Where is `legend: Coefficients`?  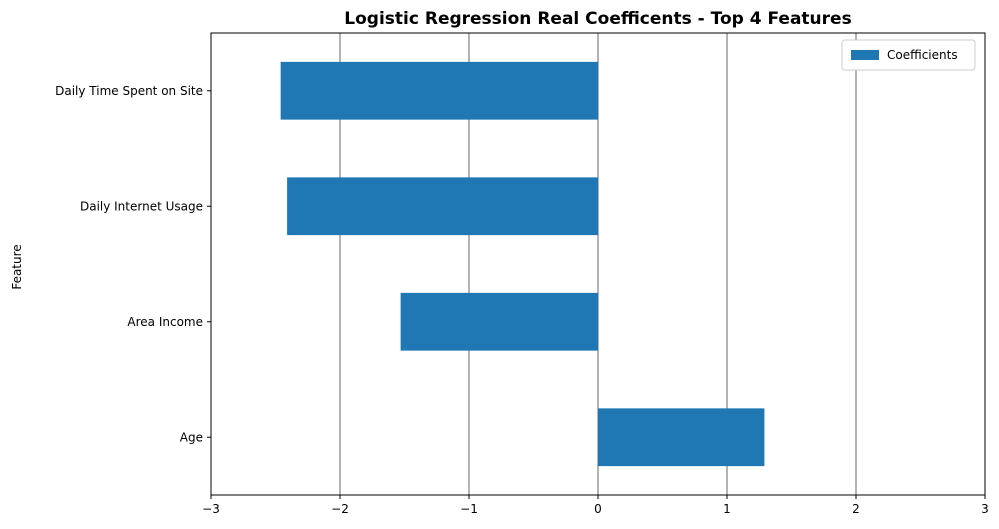
legend: Coefficients is located at coordinates (908, 55).